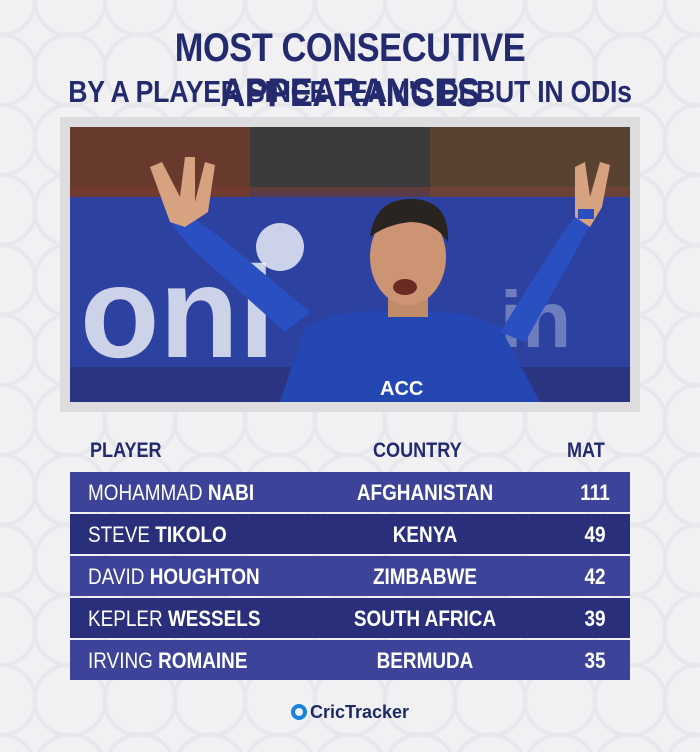  Describe the element at coordinates (119, 534) in the screenshot. I see `player-first-name: STEVE` at that location.